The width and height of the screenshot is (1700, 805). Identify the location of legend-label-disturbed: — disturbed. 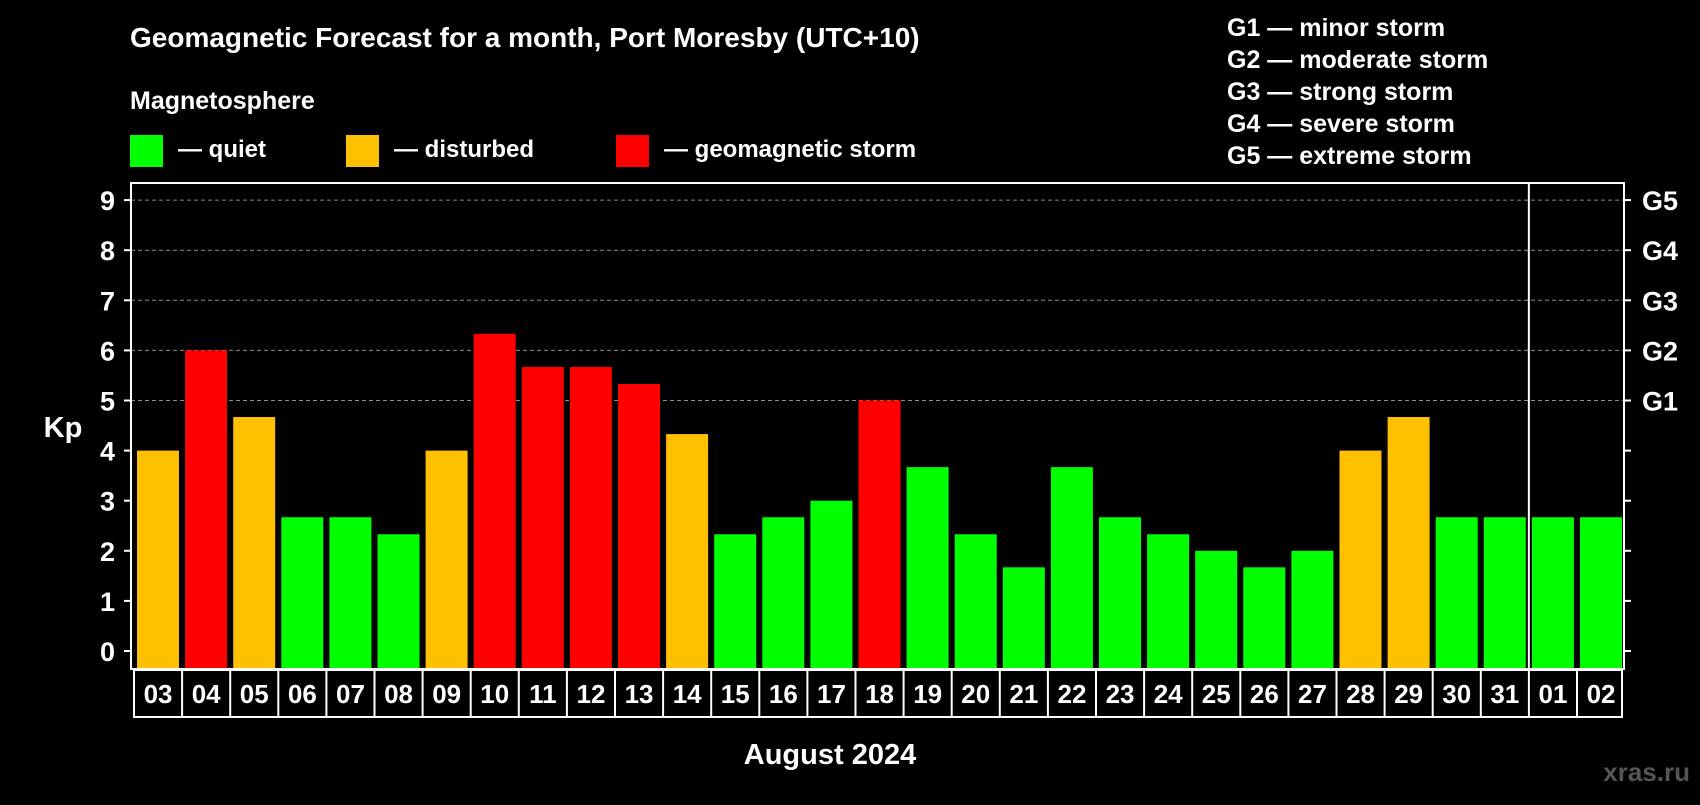
(464, 149).